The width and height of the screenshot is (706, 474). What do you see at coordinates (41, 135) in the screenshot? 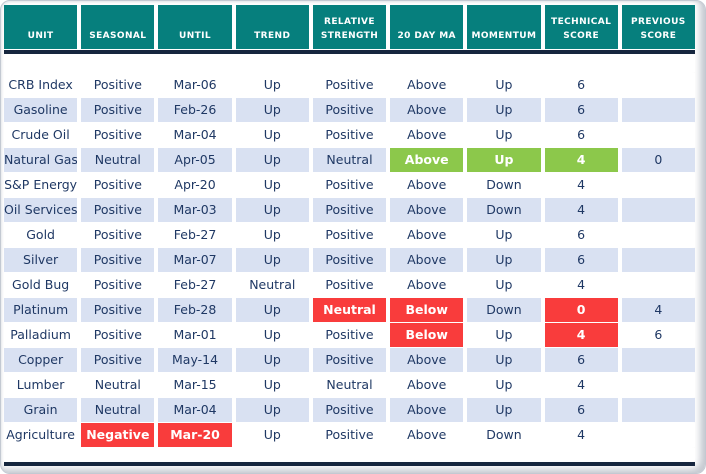
I see `cell-unit: Crude Oil` at bounding box center [41, 135].